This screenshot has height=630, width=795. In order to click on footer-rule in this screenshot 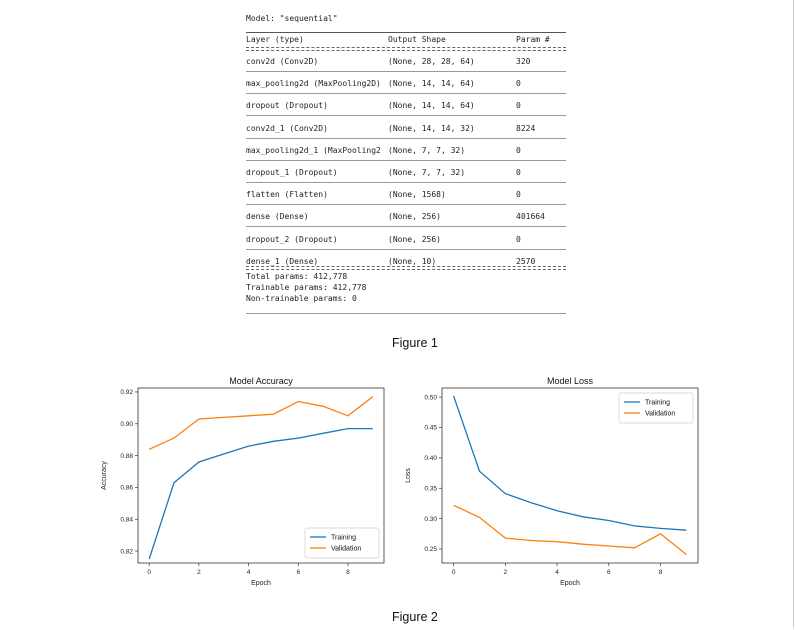, I will do `click(406, 268)`.